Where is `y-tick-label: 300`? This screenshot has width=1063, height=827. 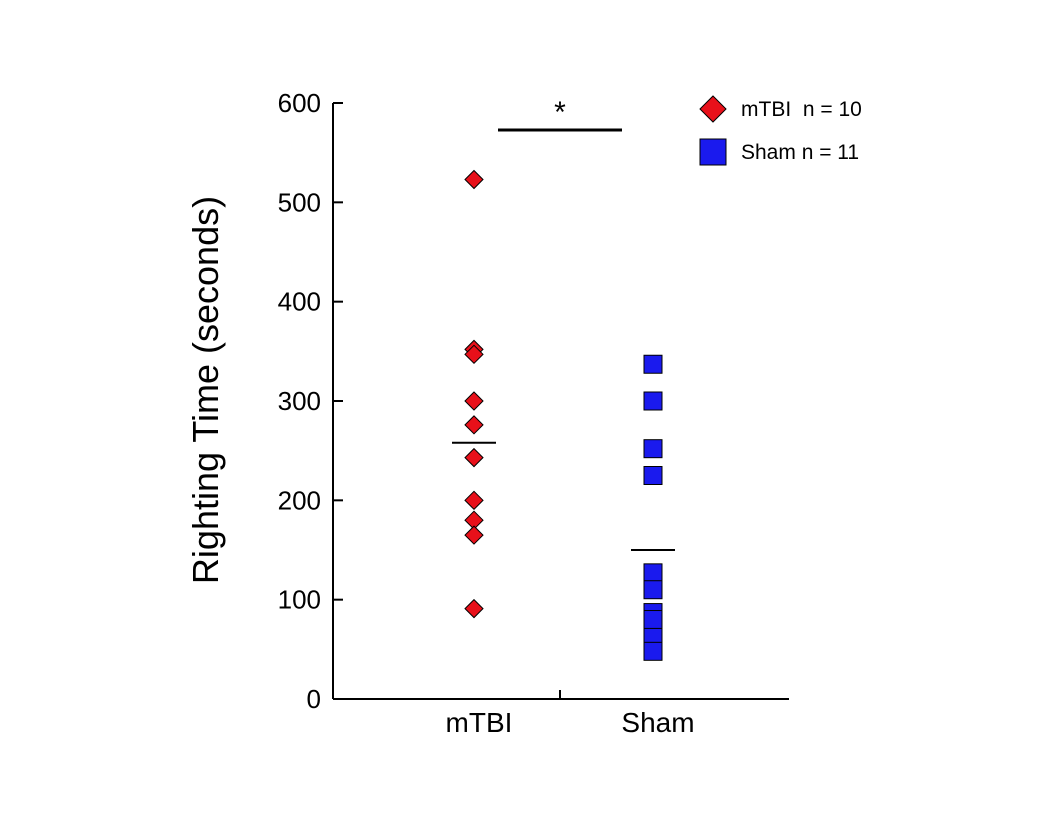
y-tick-label: 300 is located at coordinates (299, 401).